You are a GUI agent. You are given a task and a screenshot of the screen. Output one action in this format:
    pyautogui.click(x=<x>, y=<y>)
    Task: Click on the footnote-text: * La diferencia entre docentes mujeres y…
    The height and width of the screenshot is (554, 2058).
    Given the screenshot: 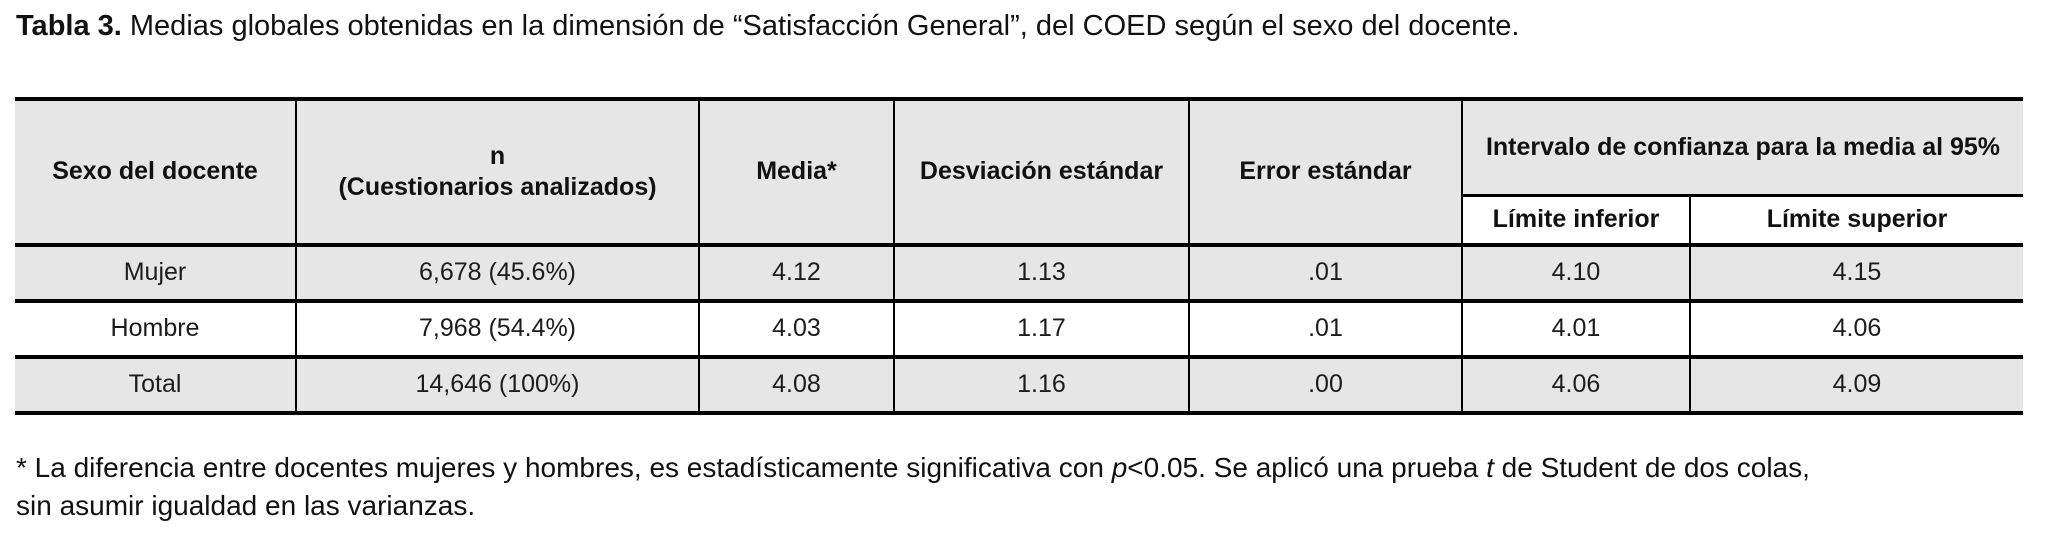 What is the action you would take?
    pyautogui.click(x=564, y=467)
    